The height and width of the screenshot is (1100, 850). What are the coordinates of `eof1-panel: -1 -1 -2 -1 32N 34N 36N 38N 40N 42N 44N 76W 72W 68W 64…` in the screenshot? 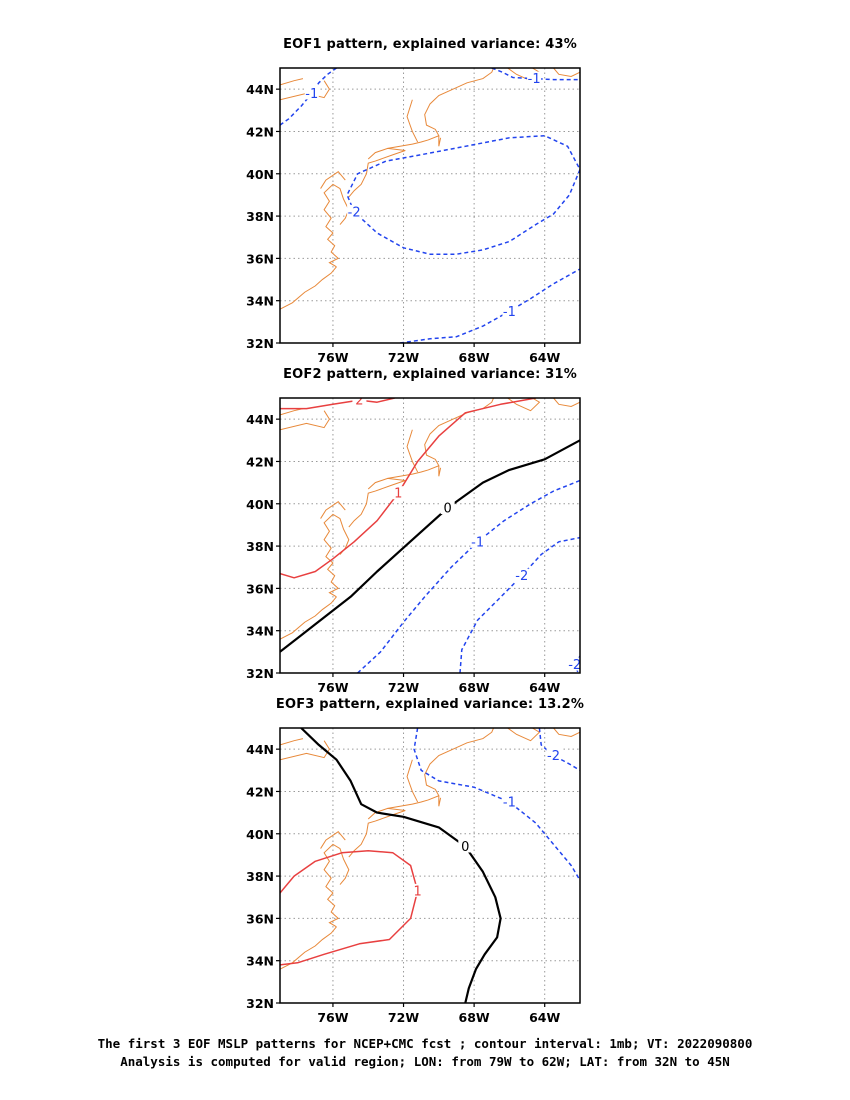 It's located at (413, 216).